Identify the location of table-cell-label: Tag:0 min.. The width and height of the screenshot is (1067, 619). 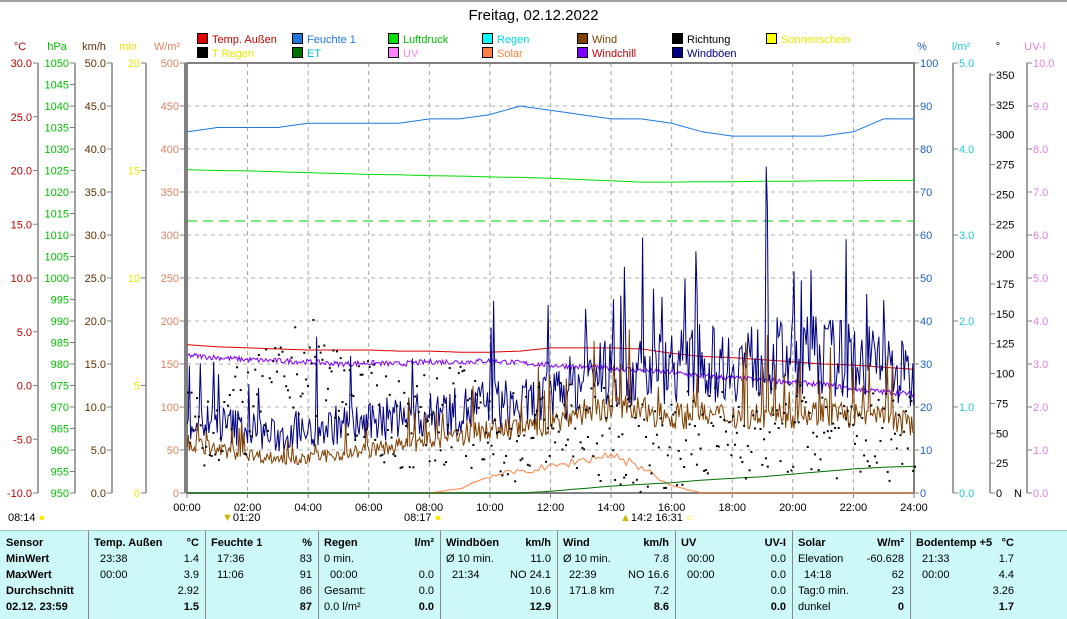
(823, 591).